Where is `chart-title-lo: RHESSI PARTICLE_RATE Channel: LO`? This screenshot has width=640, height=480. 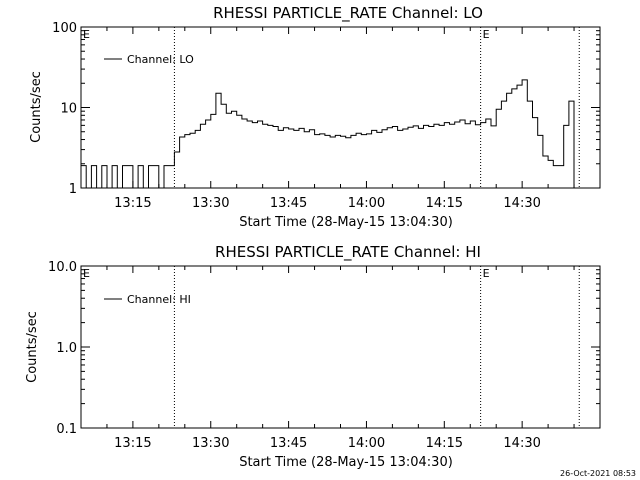
chart-title-lo: RHESSI PARTICLE_RATE Channel: LO is located at coordinates (348, 13).